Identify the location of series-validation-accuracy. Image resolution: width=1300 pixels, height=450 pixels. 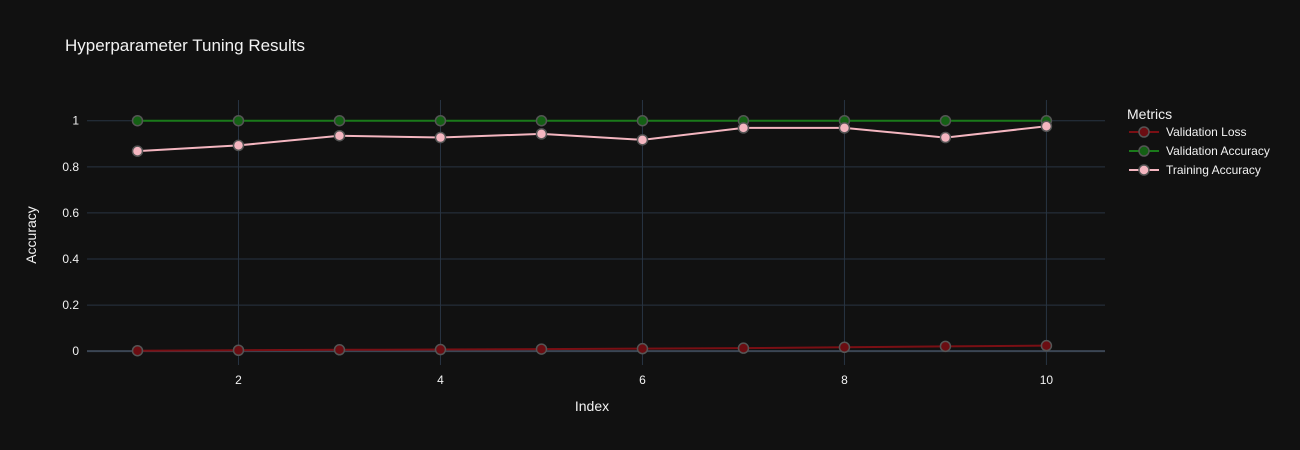
(592, 120).